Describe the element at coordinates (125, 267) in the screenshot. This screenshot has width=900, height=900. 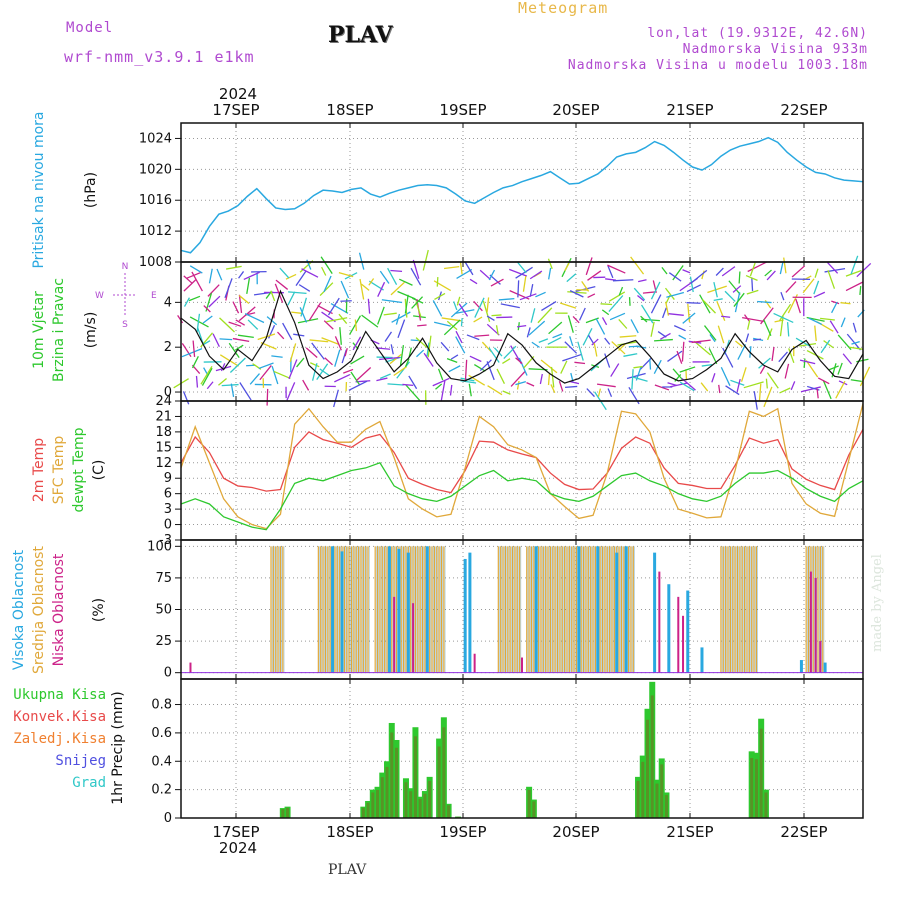
I see `compass-n: N` at that location.